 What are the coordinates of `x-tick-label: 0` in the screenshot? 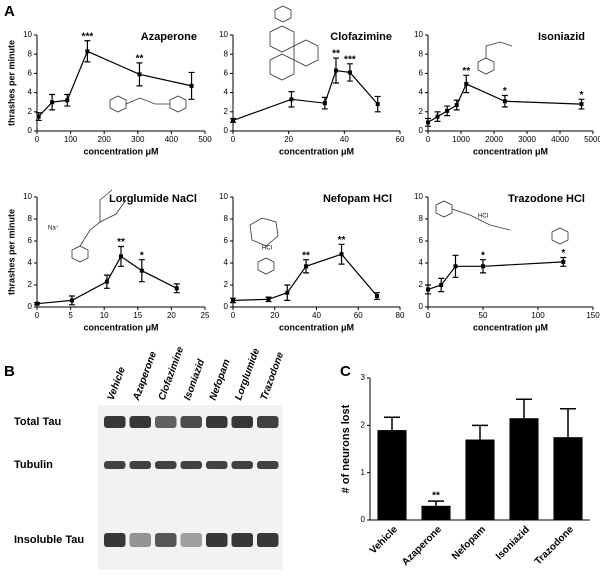 It's located at (37, 139).